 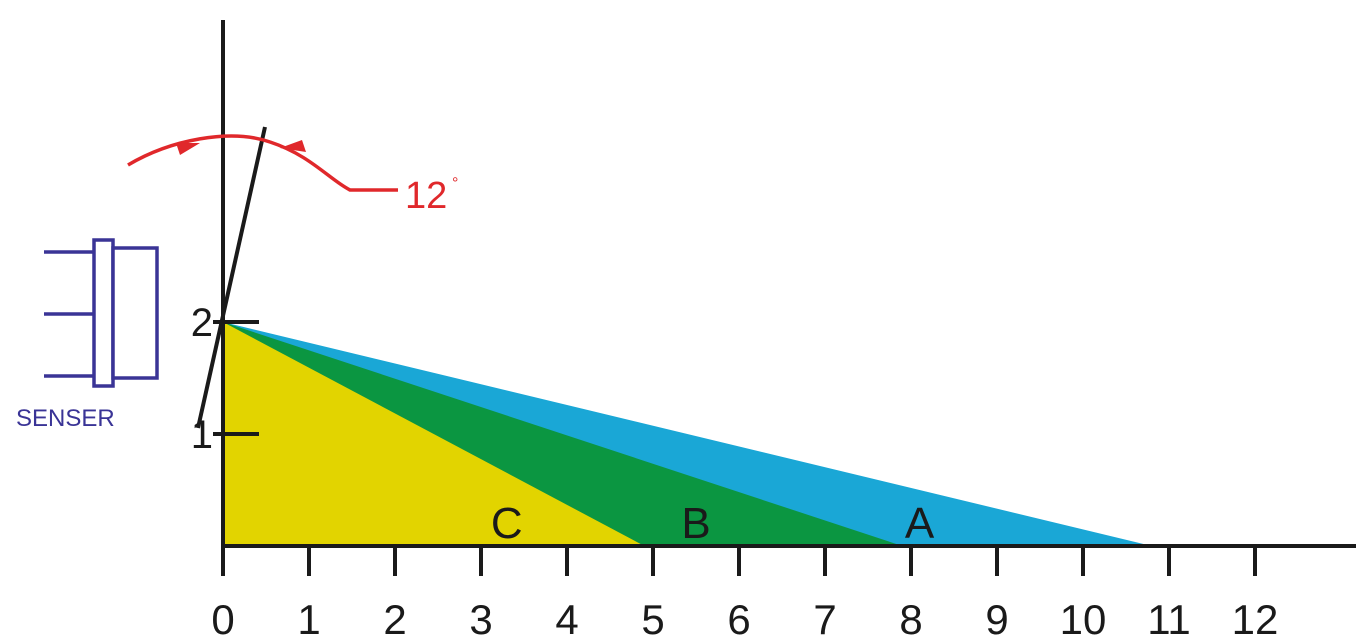 What do you see at coordinates (910, 619) in the screenshot?
I see `x-tick-label: 8` at bounding box center [910, 619].